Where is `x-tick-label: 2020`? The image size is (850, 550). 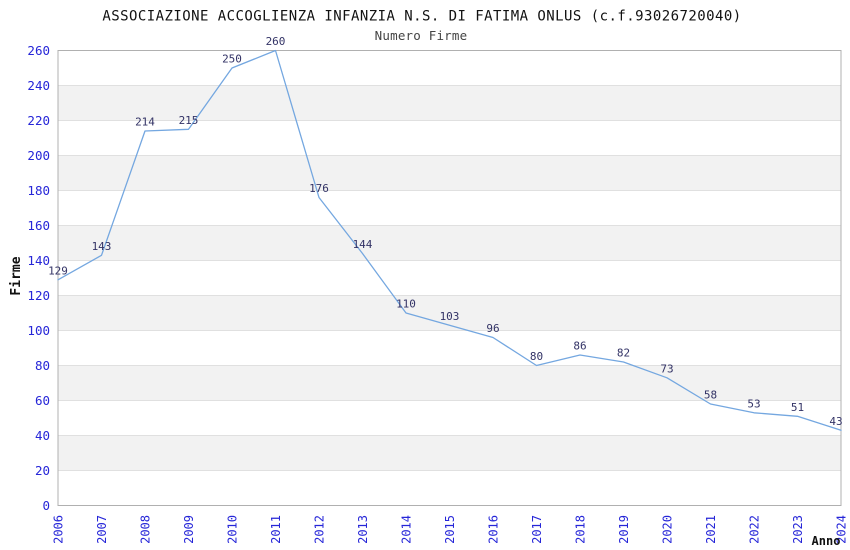
x-tick-label: 2020 is located at coordinates (668, 529).